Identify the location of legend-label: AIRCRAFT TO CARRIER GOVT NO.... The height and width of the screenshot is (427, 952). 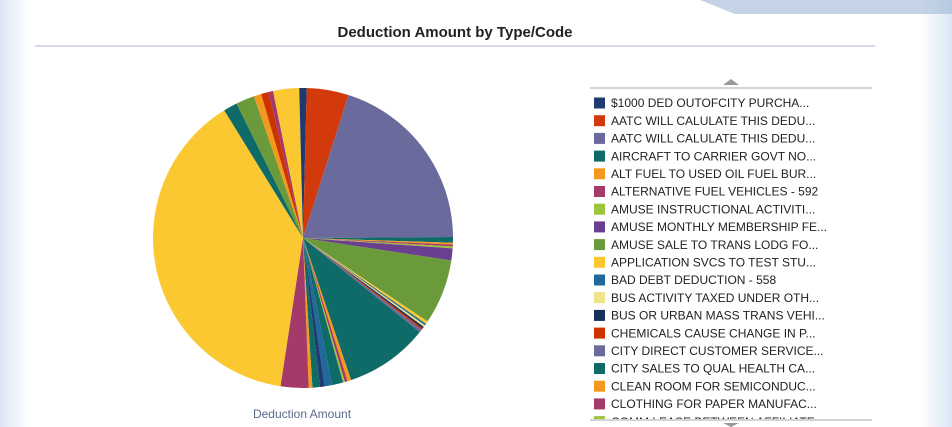
(713, 156).